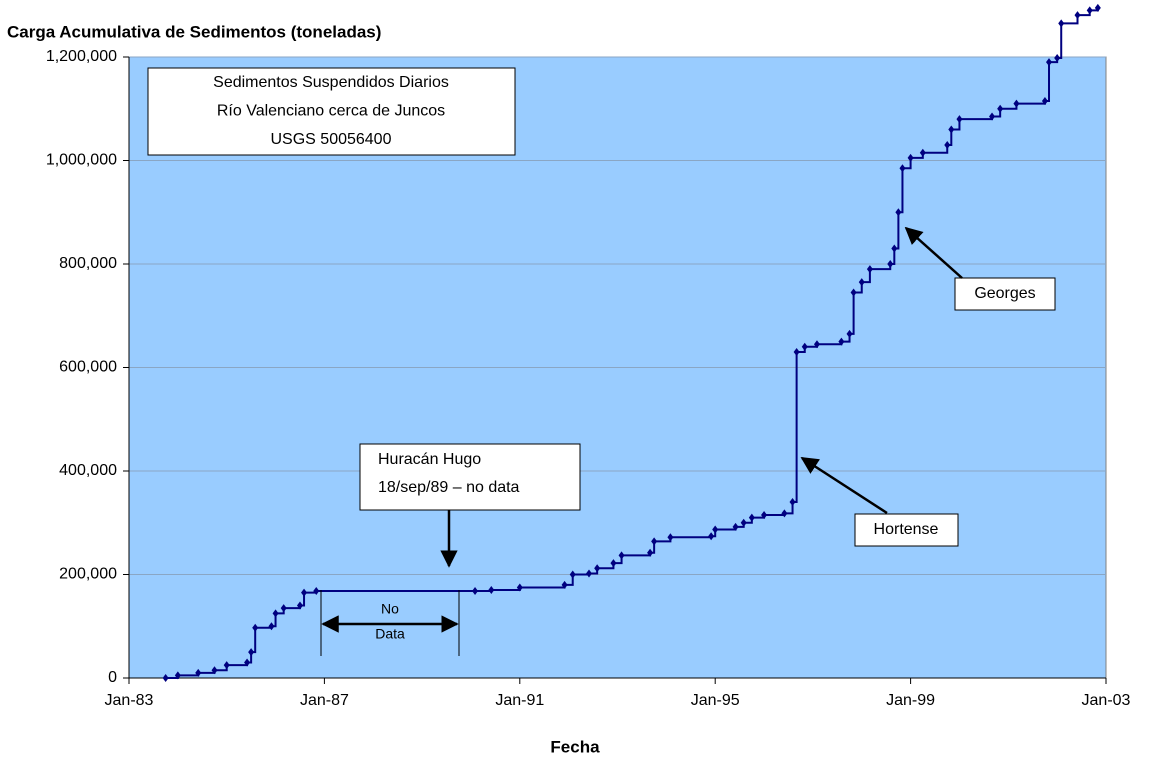 This screenshot has width=1149, height=759. I want to click on annotation-text: Data, so click(390, 634).